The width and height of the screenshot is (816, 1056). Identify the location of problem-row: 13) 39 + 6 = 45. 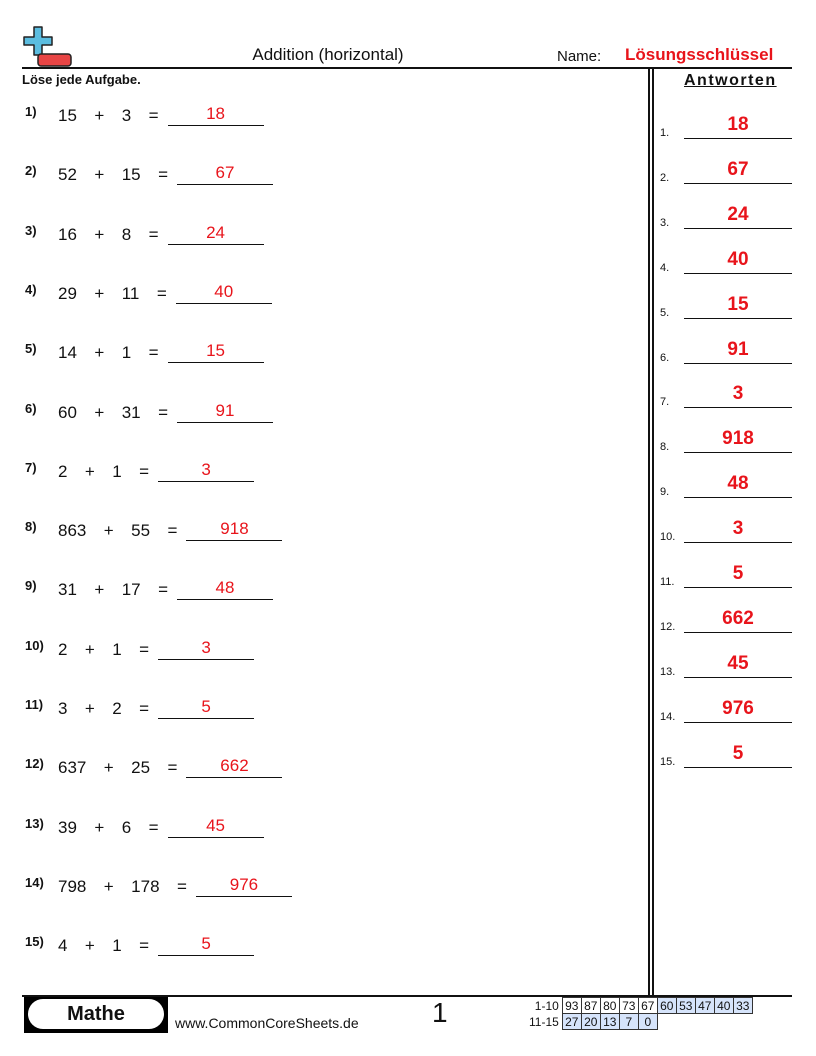
(144, 823).